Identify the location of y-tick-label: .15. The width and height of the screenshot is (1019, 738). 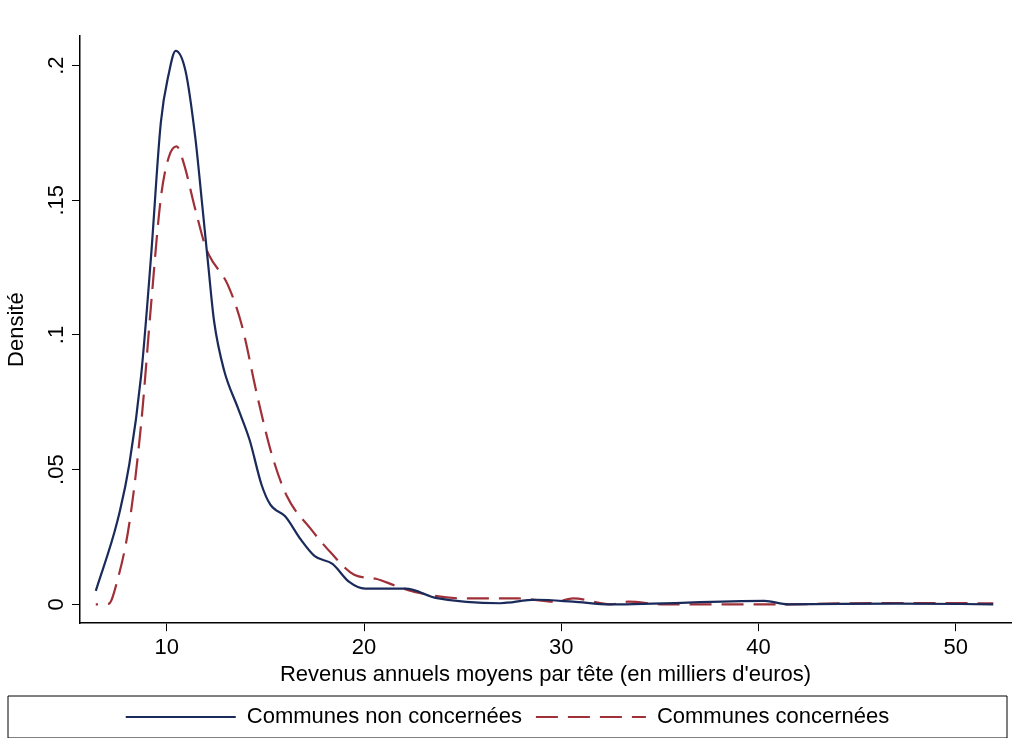
(56, 200).